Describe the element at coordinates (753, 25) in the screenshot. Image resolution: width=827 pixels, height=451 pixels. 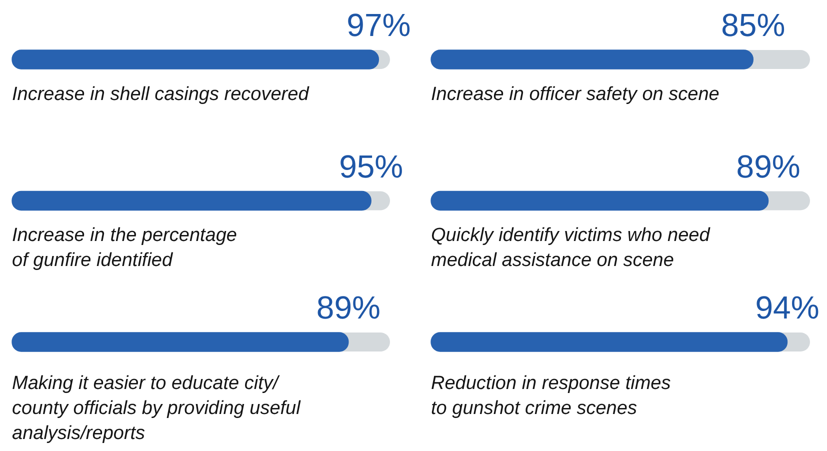
I see `data-label: 85%` at that location.